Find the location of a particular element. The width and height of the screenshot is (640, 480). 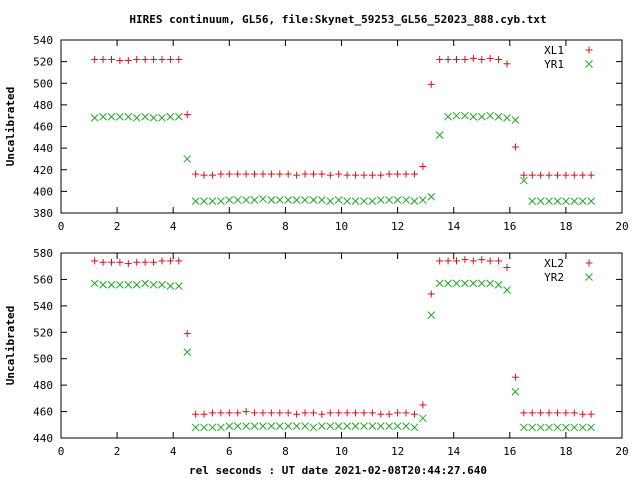

y-tick-label: 580 is located at coordinates (43, 253).